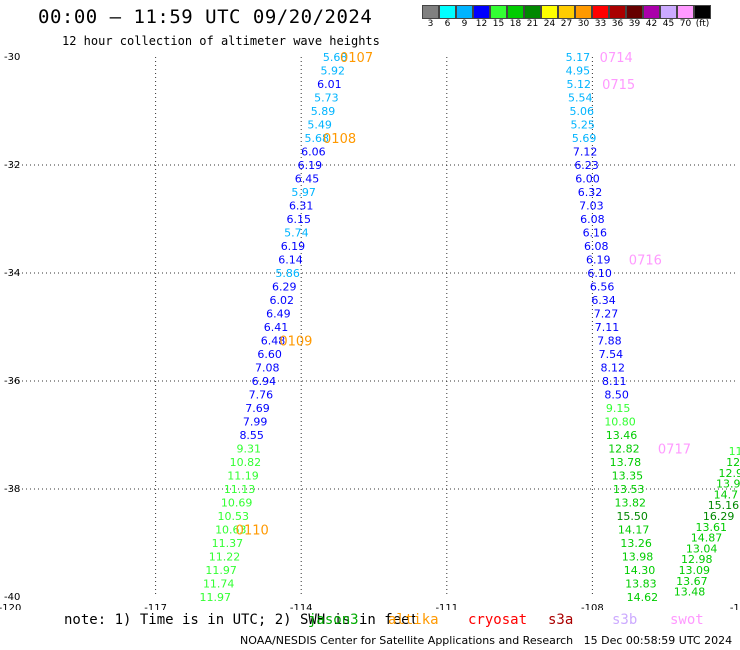 The height and width of the screenshot is (650, 740). Describe the element at coordinates (333, 620) in the screenshot. I see `satellite-legend-item: jason3` at that location.